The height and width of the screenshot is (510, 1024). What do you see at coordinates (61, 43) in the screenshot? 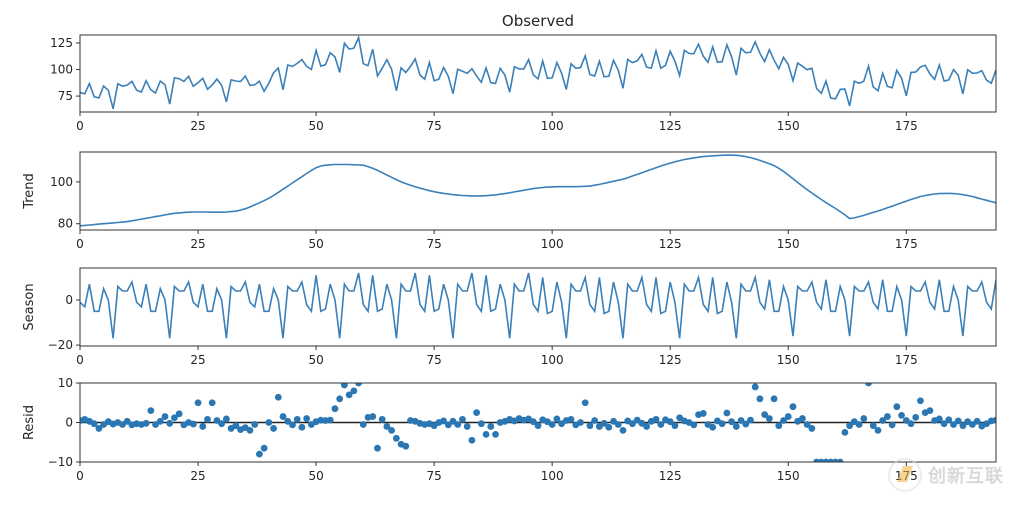
I see `y-tick-label: 125` at bounding box center [61, 43].